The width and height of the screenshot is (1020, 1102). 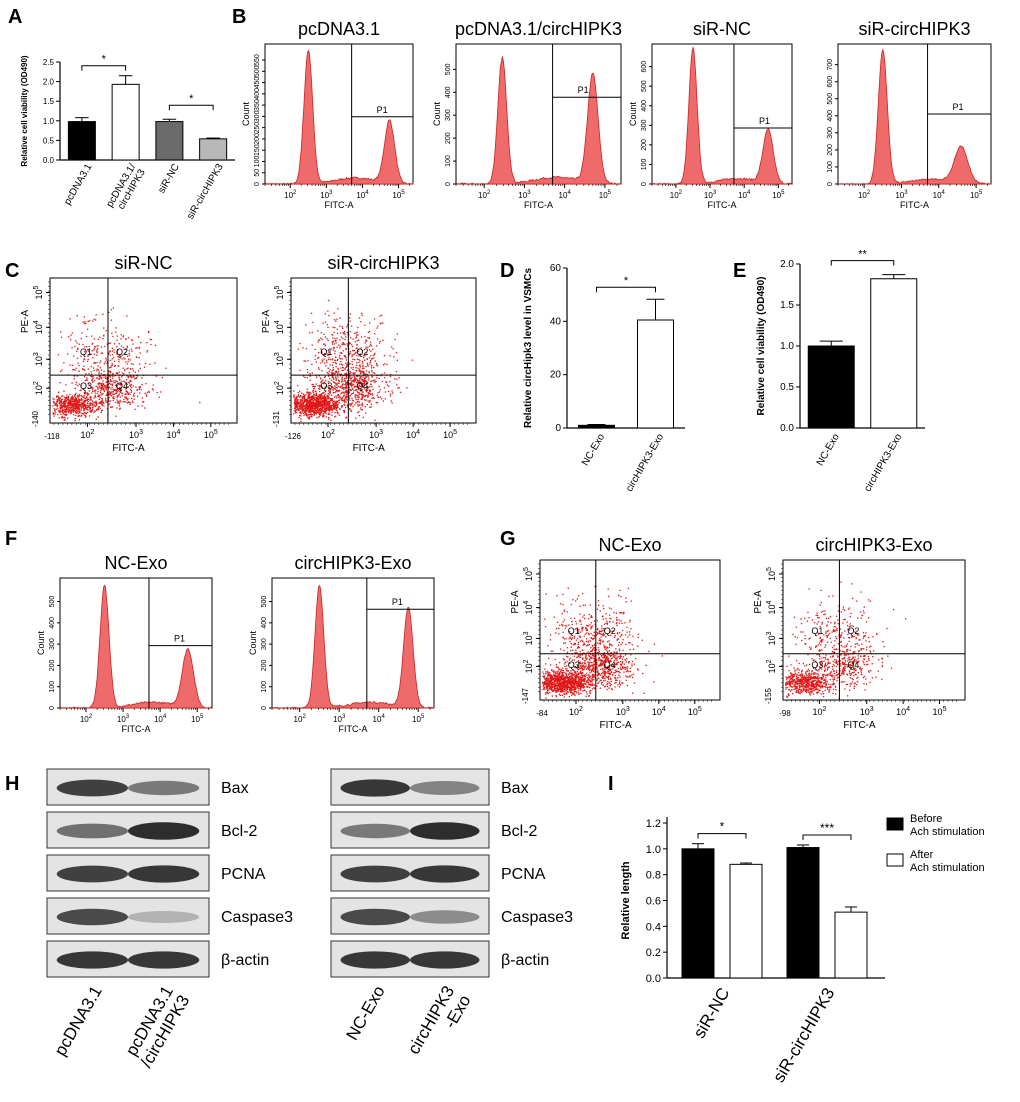 I want to click on category-label: siR-circHIPK3, so click(x=205, y=192).